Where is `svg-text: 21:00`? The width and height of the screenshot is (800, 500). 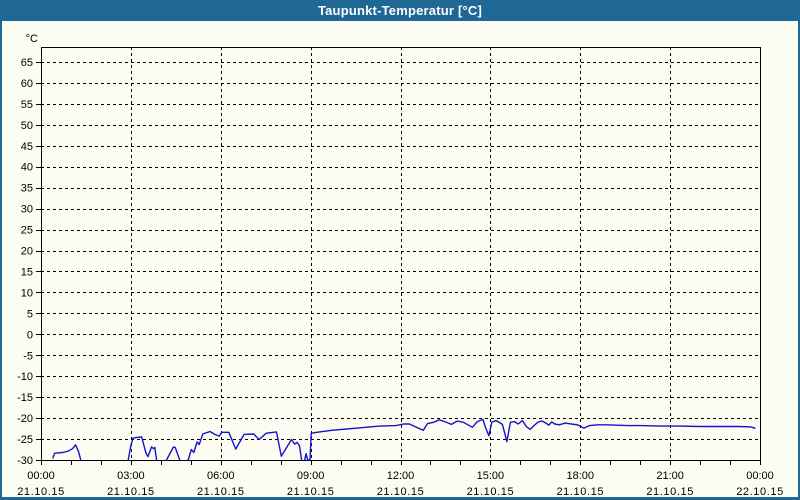 svg-text: 21:00 is located at coordinates (670, 476).